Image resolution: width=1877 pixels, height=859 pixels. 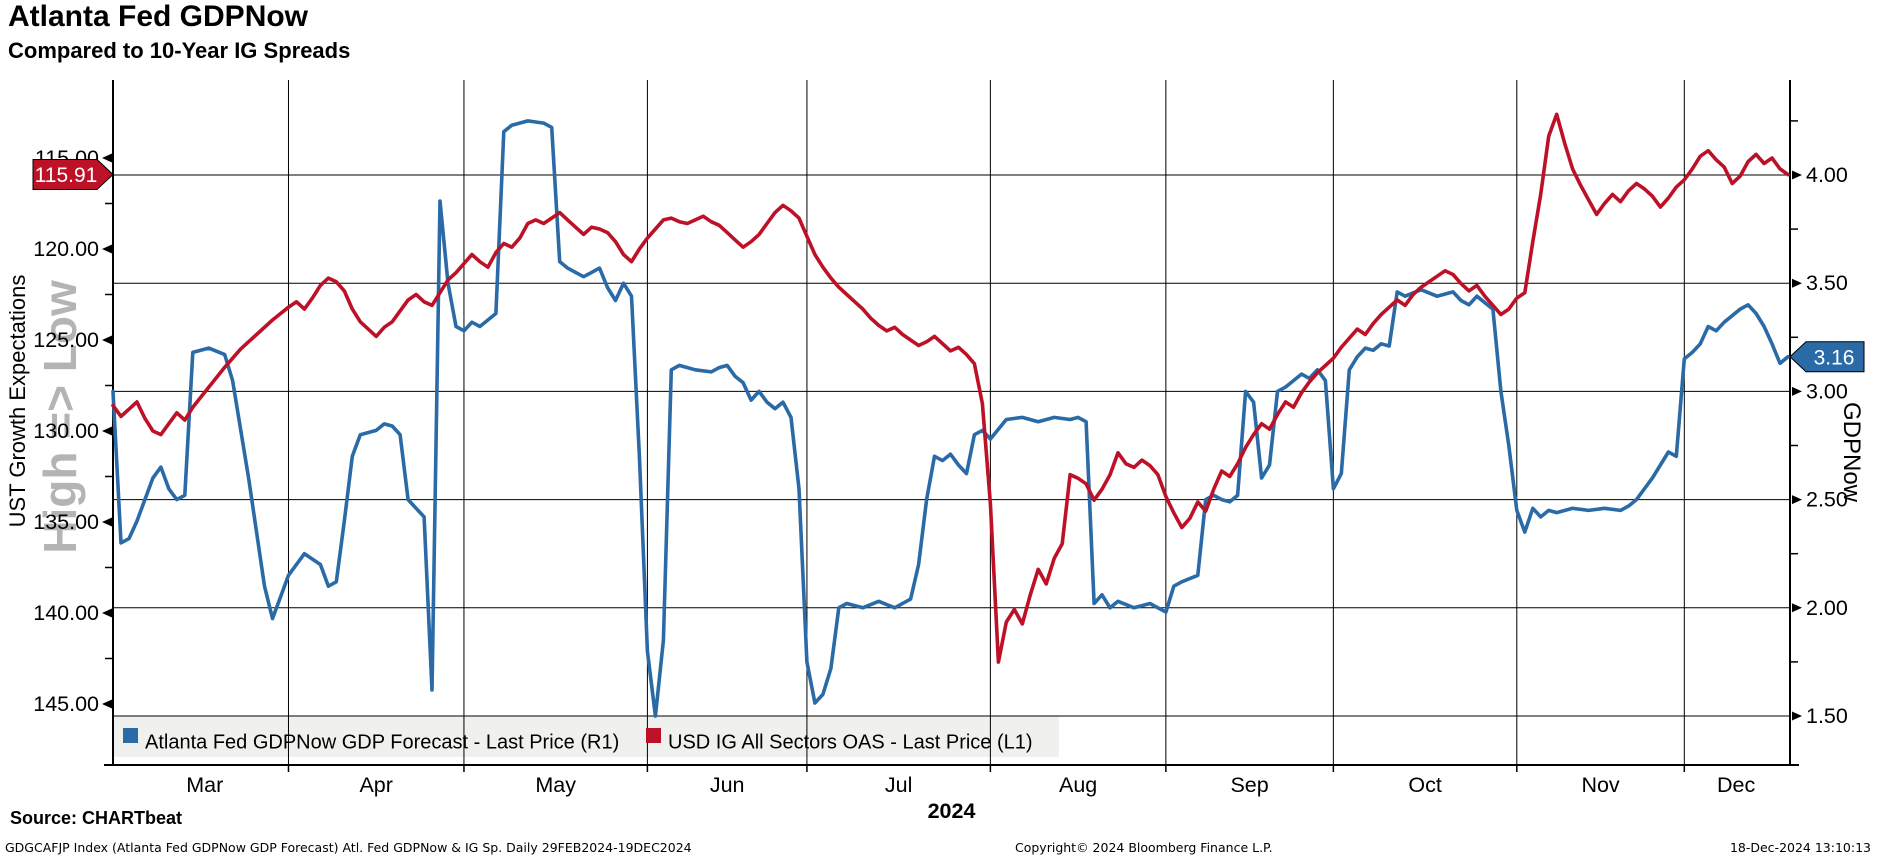 What do you see at coordinates (898, 785) in the screenshot?
I see `x-axis-month-label: Jul` at bounding box center [898, 785].